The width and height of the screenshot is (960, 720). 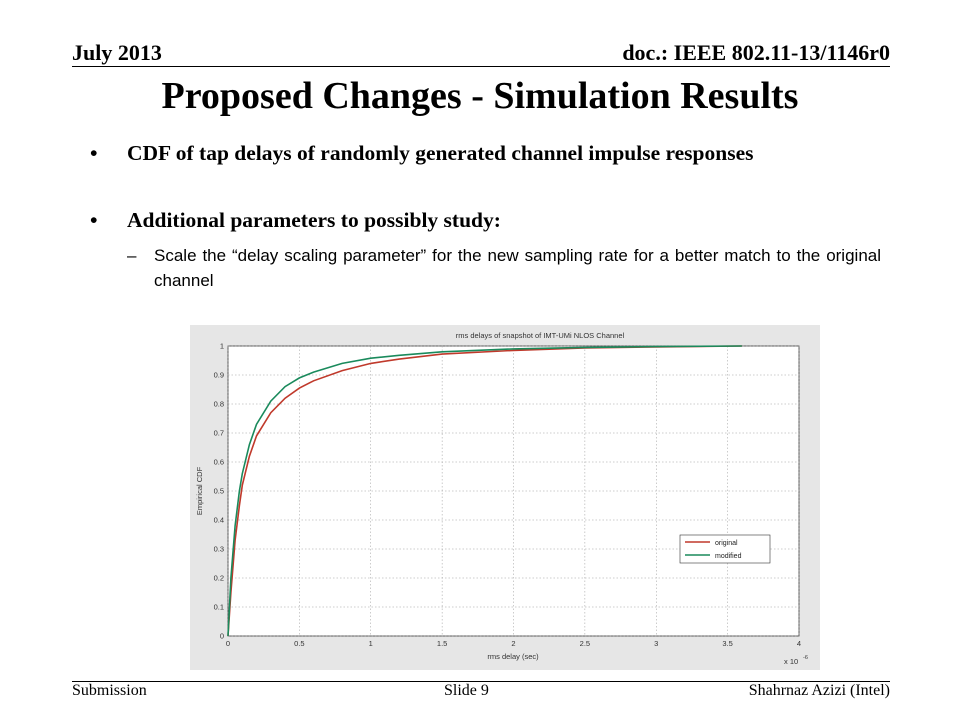 I want to click on header-date: July 2013, so click(x=117, y=52).